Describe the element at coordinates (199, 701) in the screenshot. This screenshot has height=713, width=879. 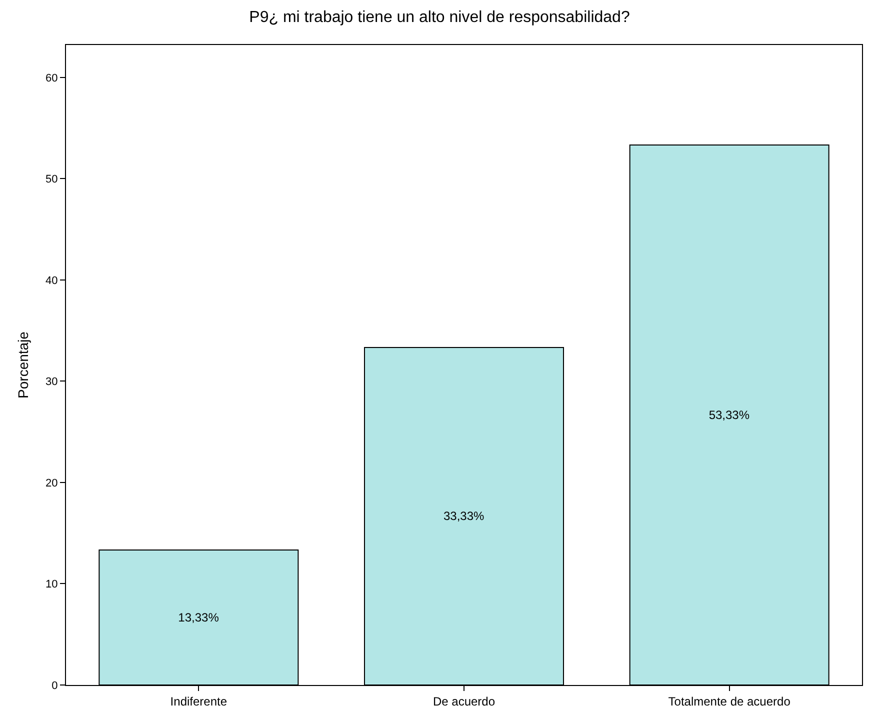
I see `x-tick-label: Indiferente` at that location.